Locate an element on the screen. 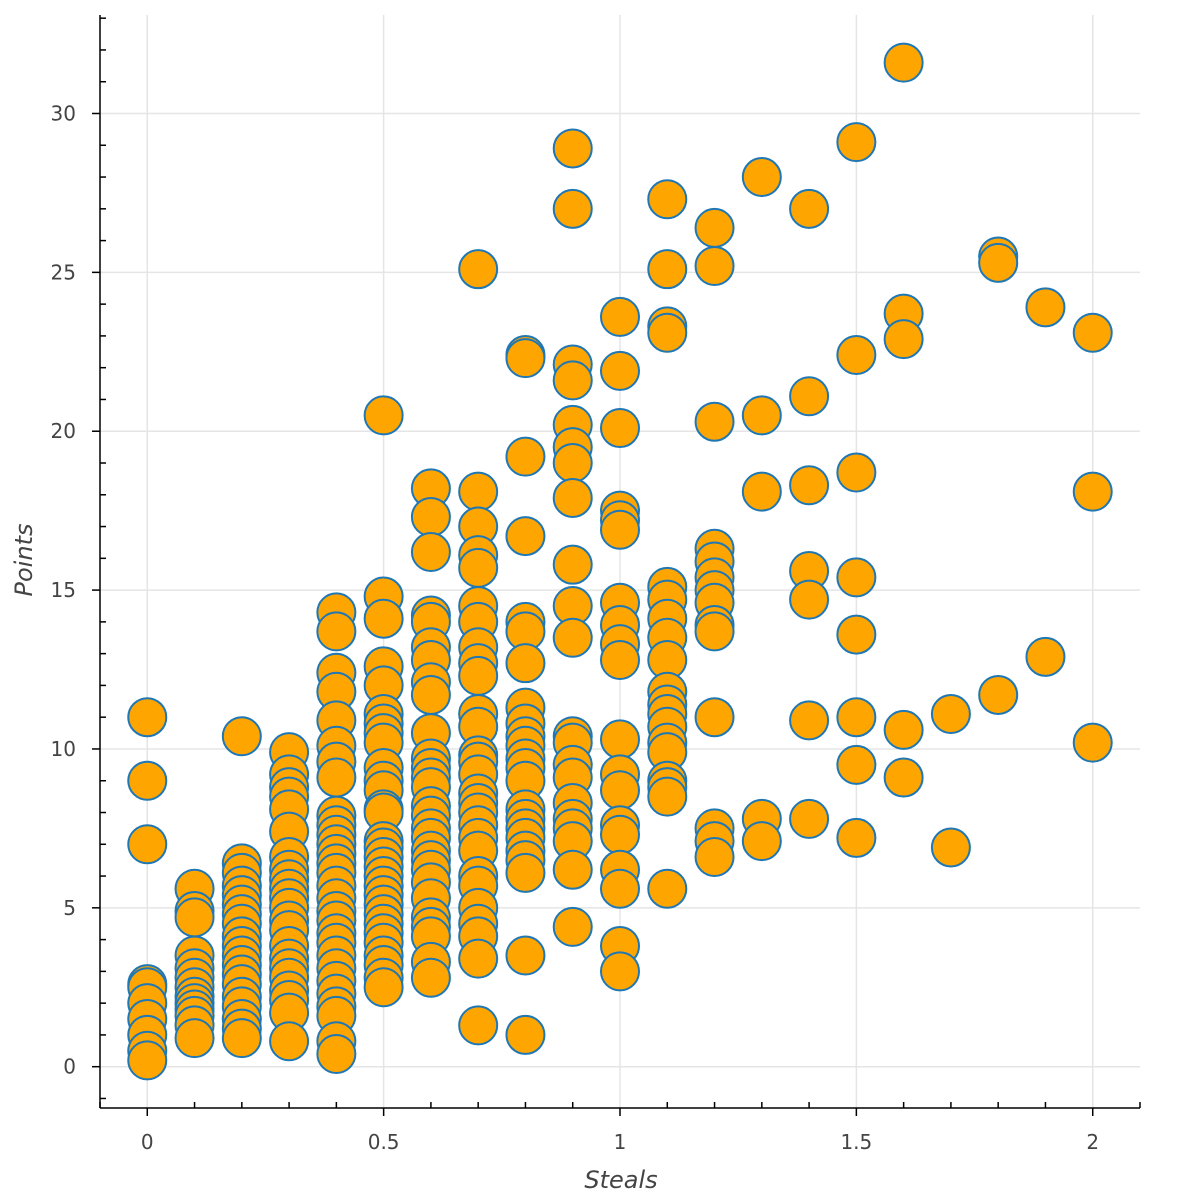 Image resolution: width=1200 pixels, height=1200 pixels. x-tick-label: 1 is located at coordinates (620, 1142).